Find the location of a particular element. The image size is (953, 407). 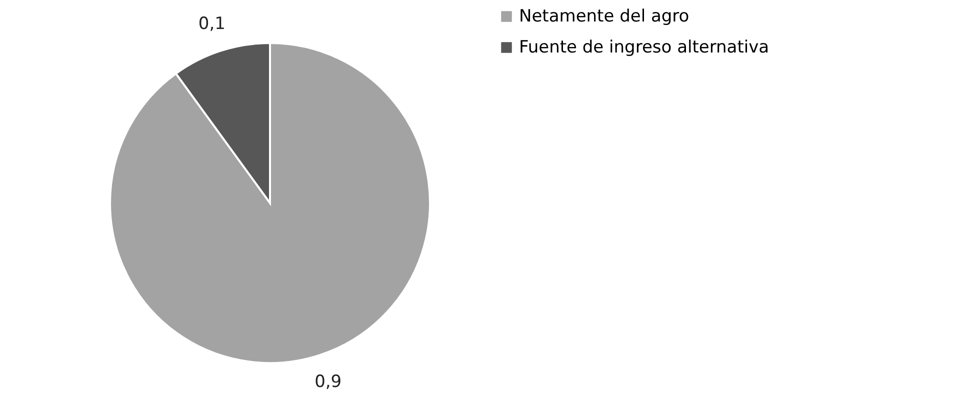

data-label: 0,9 is located at coordinates (328, 382).